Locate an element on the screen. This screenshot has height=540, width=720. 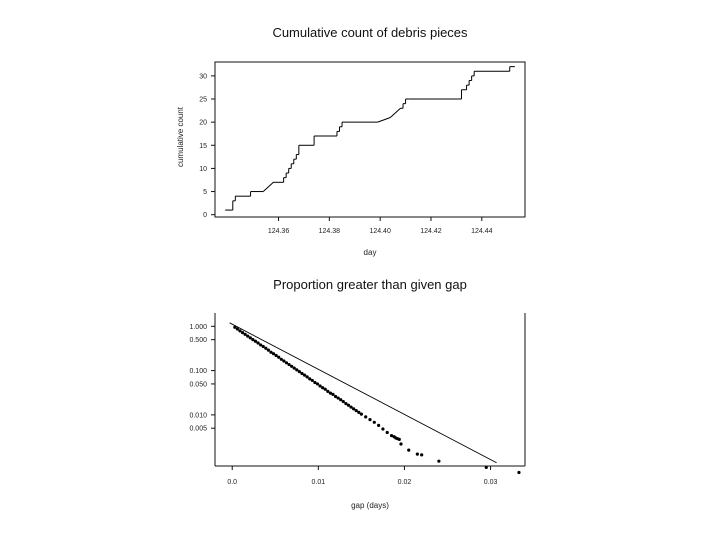
chart1-title: Cumulative count of debris pieces is located at coordinates (370, 32).